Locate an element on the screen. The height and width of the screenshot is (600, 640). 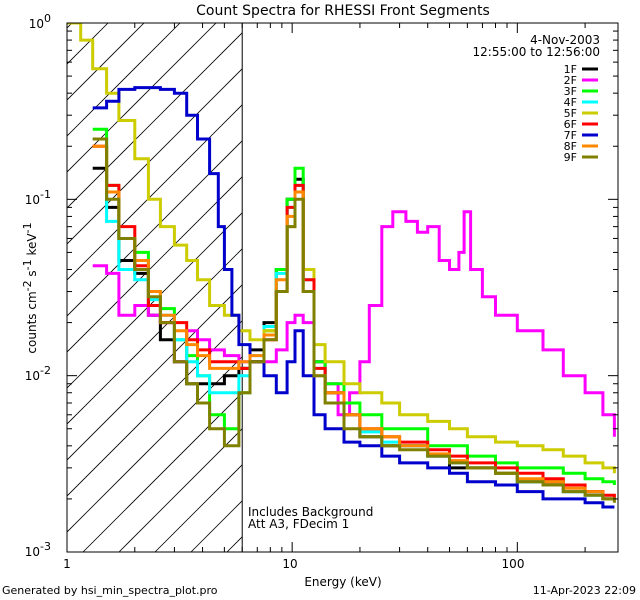
y-tick-labels: 10⁻³ 10⁻² 10⁻¹ 10⁰ is located at coordinates (38, 285).